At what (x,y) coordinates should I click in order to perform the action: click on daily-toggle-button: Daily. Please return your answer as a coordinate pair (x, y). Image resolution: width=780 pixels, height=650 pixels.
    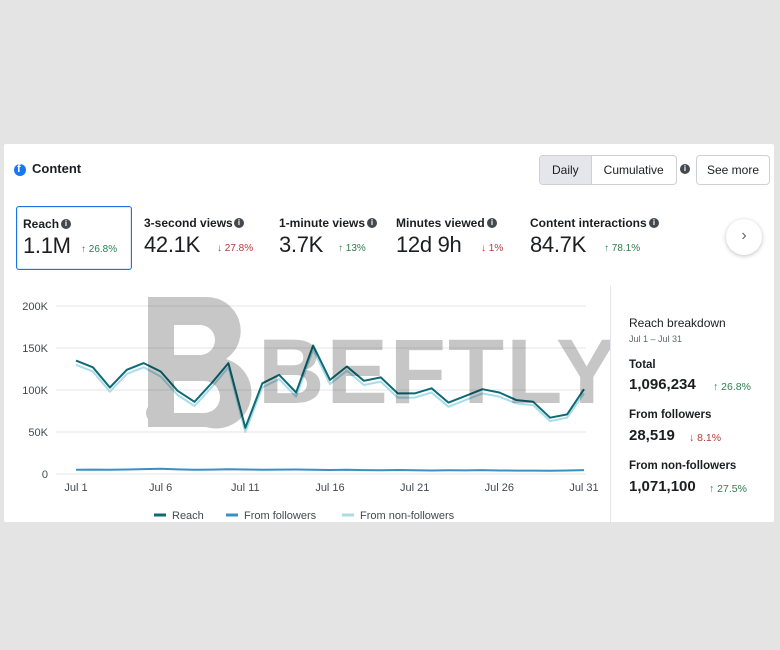
    Looking at the image, I should click on (566, 170).